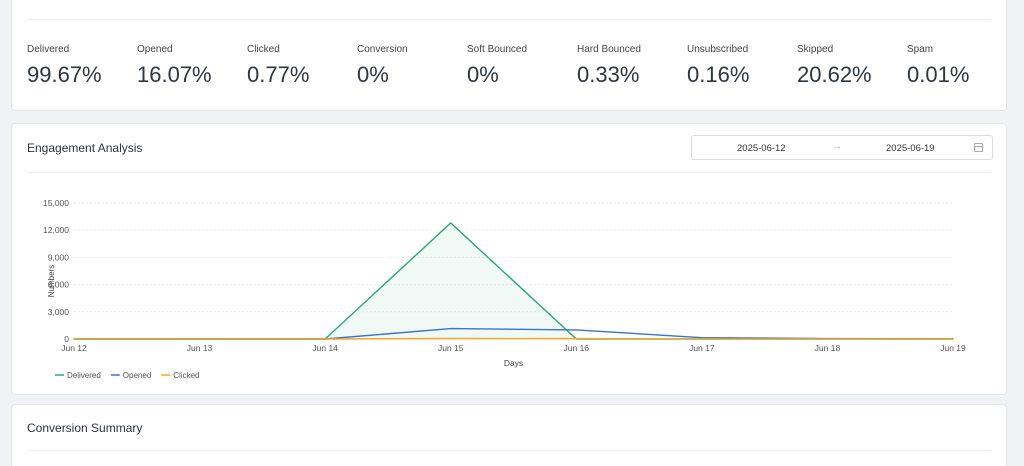 This screenshot has height=466, width=1024. What do you see at coordinates (84, 375) in the screenshot?
I see `legend-label-delivered: Delivered` at bounding box center [84, 375].